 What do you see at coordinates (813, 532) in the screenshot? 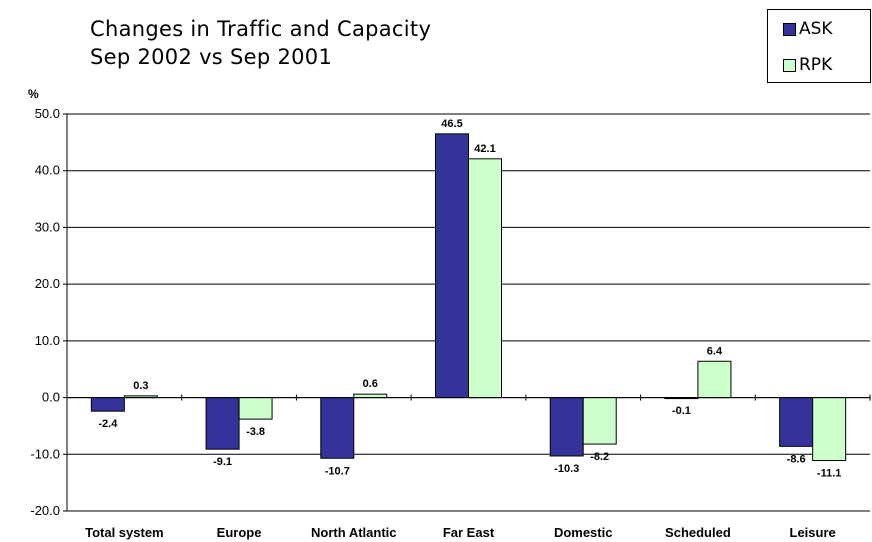
I see `x-tick-label: Leisure` at bounding box center [813, 532].